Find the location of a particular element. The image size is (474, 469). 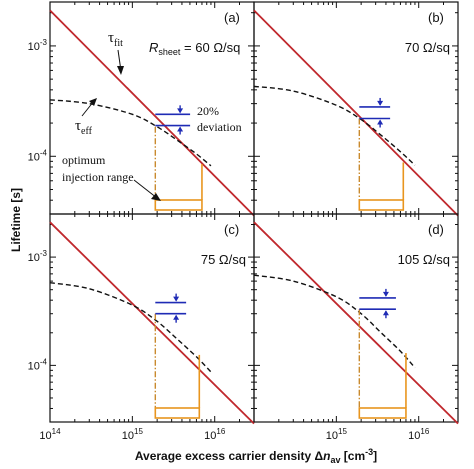

deviation-line-1: 20% is located at coordinates (208, 111).